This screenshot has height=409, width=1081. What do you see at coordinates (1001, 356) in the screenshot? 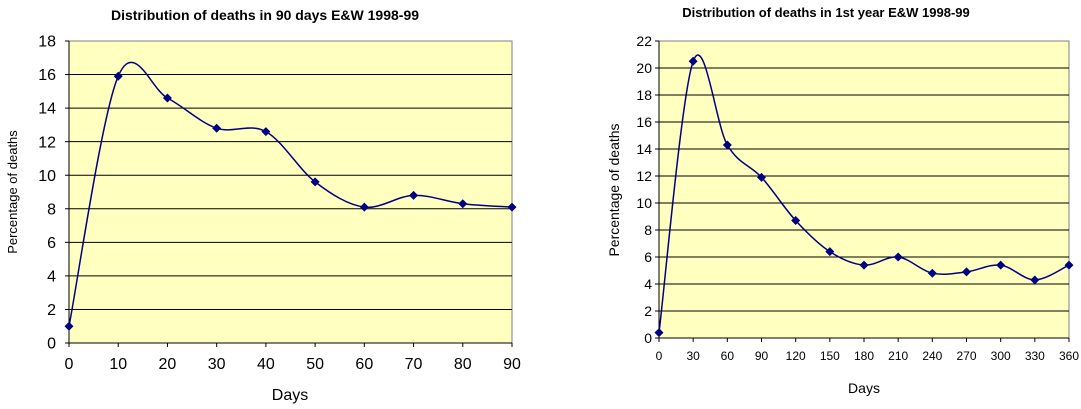
I see `x-tick-label: 300` at bounding box center [1001, 356].